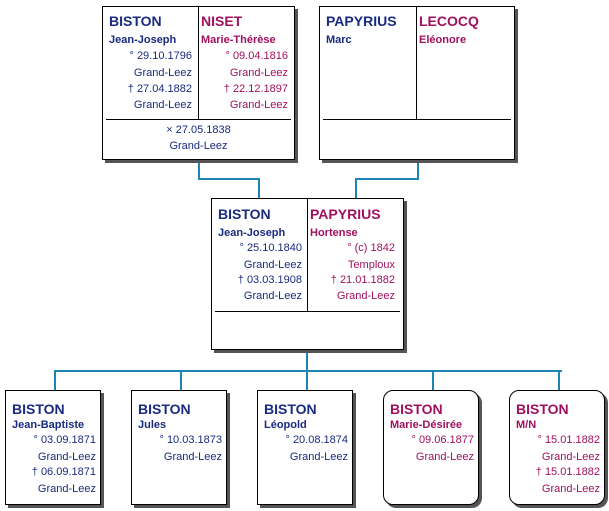 The height and width of the screenshot is (511, 609). Describe the element at coordinates (238, 40) in the screenshot. I see `wife-given-name: Marie-Thérèse` at that location.